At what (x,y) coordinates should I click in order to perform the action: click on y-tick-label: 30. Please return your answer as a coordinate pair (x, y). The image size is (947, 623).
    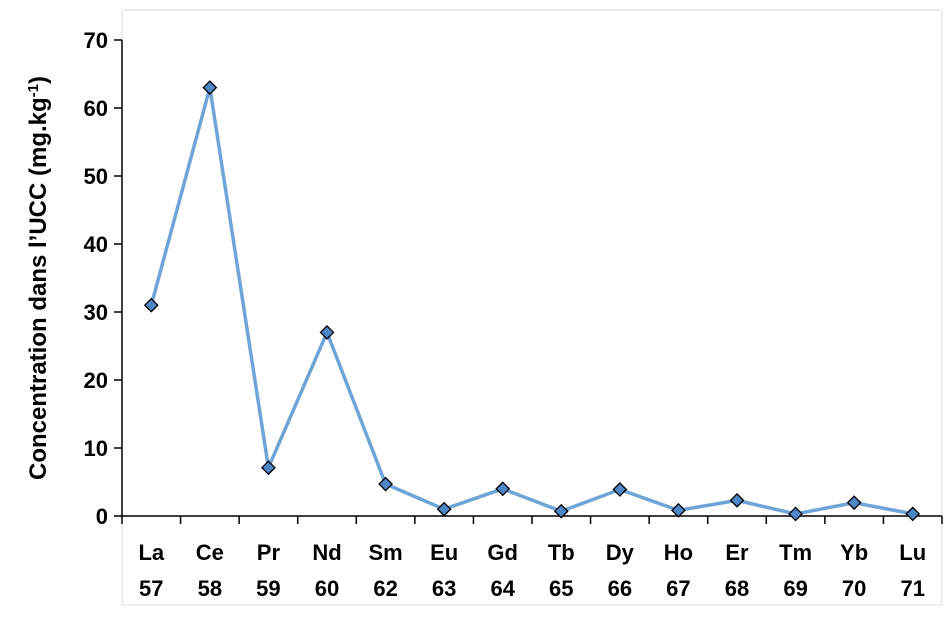
    Looking at the image, I should click on (96, 312).